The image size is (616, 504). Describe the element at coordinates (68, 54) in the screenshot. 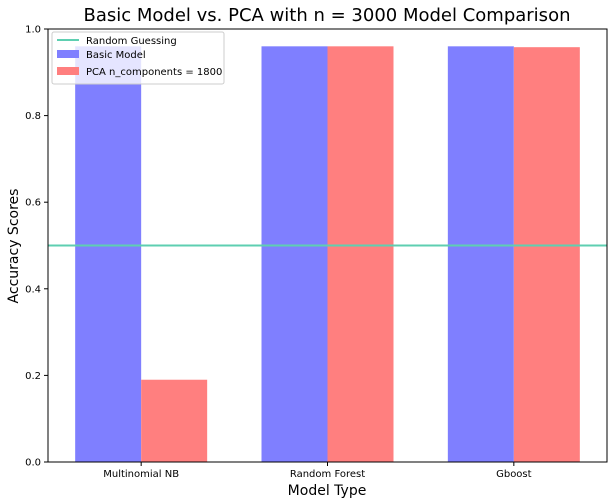

I see `legend-swatch-basic-model` at that location.